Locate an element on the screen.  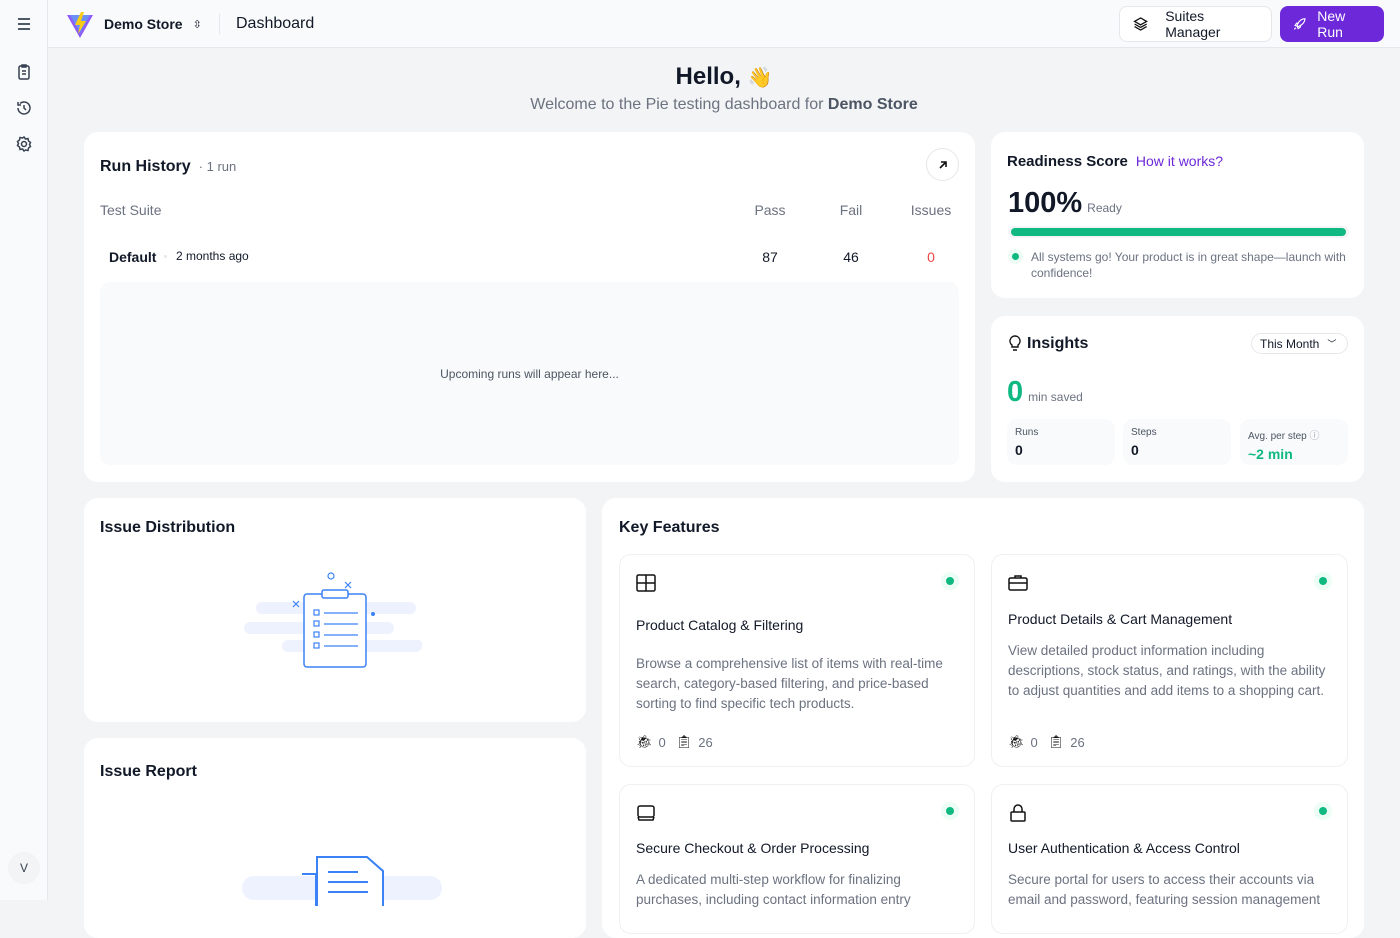
stat-steps: Steps 0 is located at coordinates (1177, 442).